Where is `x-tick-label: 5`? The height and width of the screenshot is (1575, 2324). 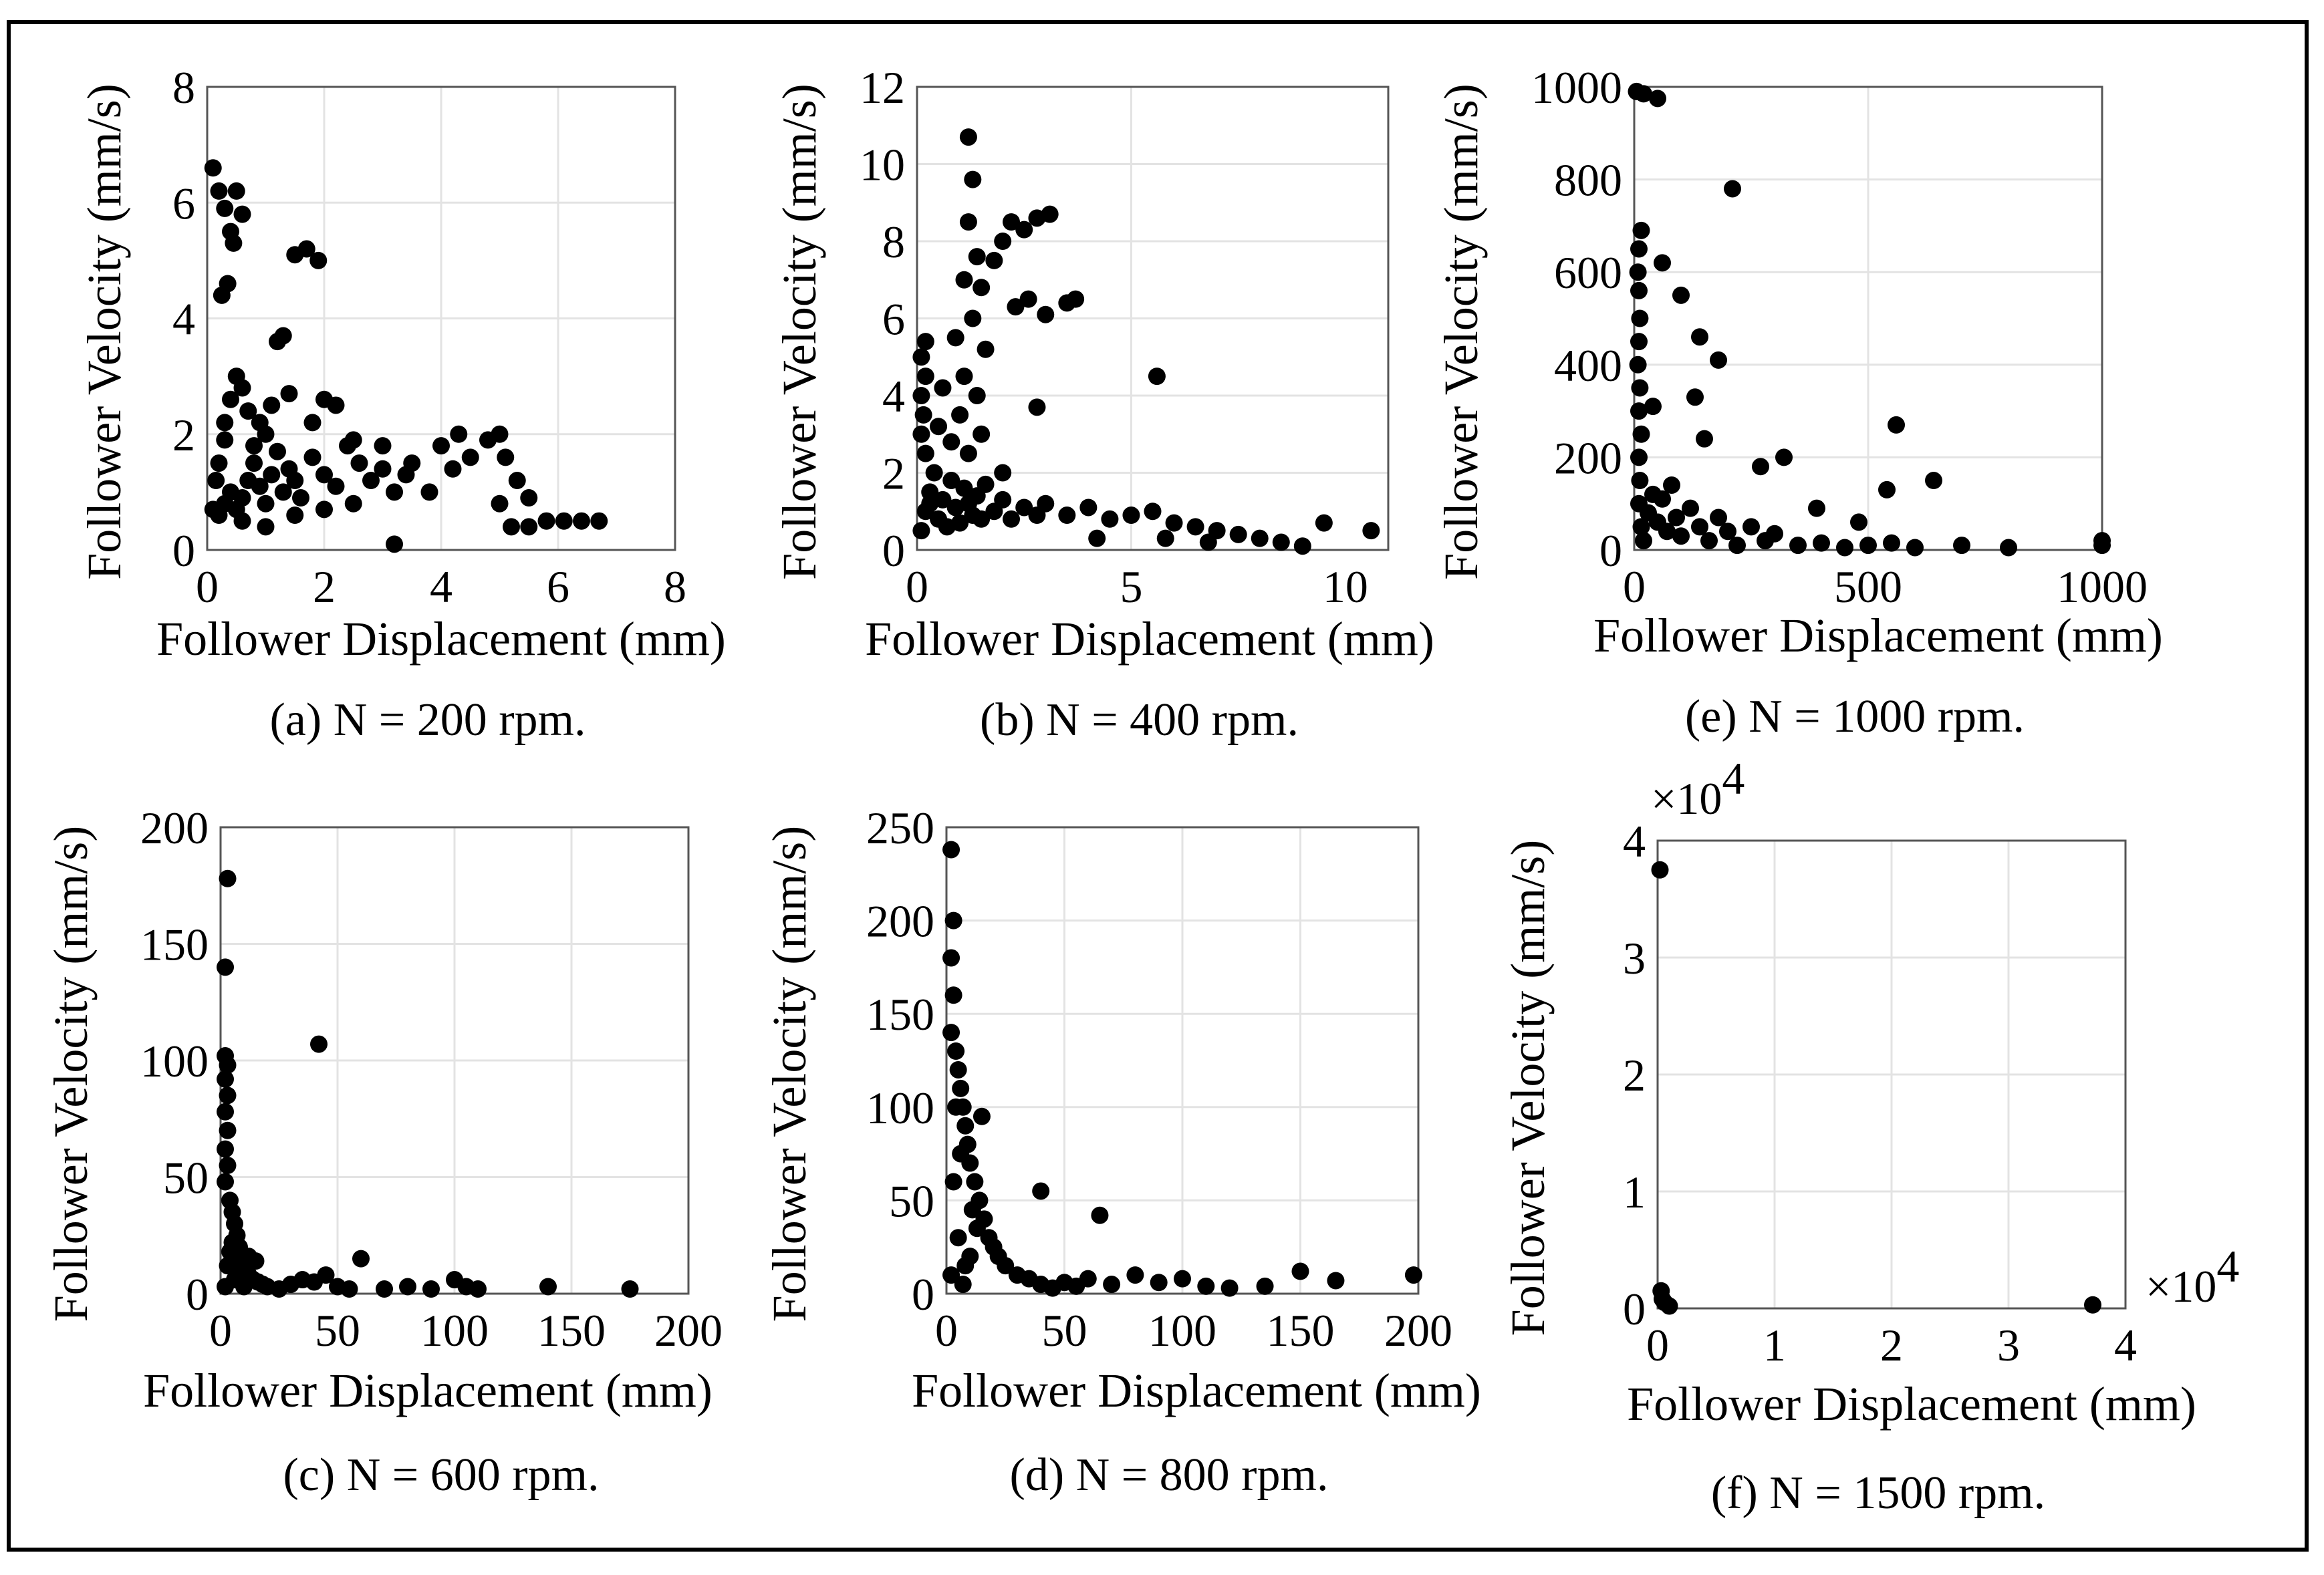 x-tick-label: 5 is located at coordinates (1131, 586).